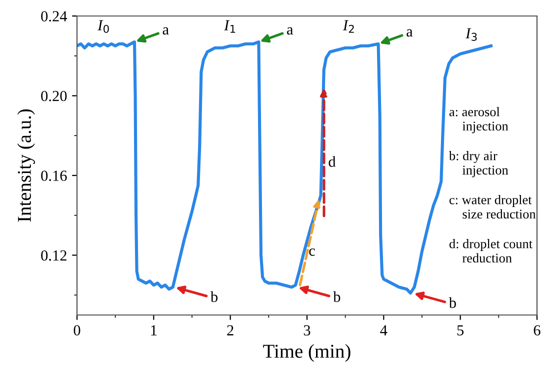 This screenshot has width=550, height=373. I want to click on x-tick-label: 0, so click(77, 330).